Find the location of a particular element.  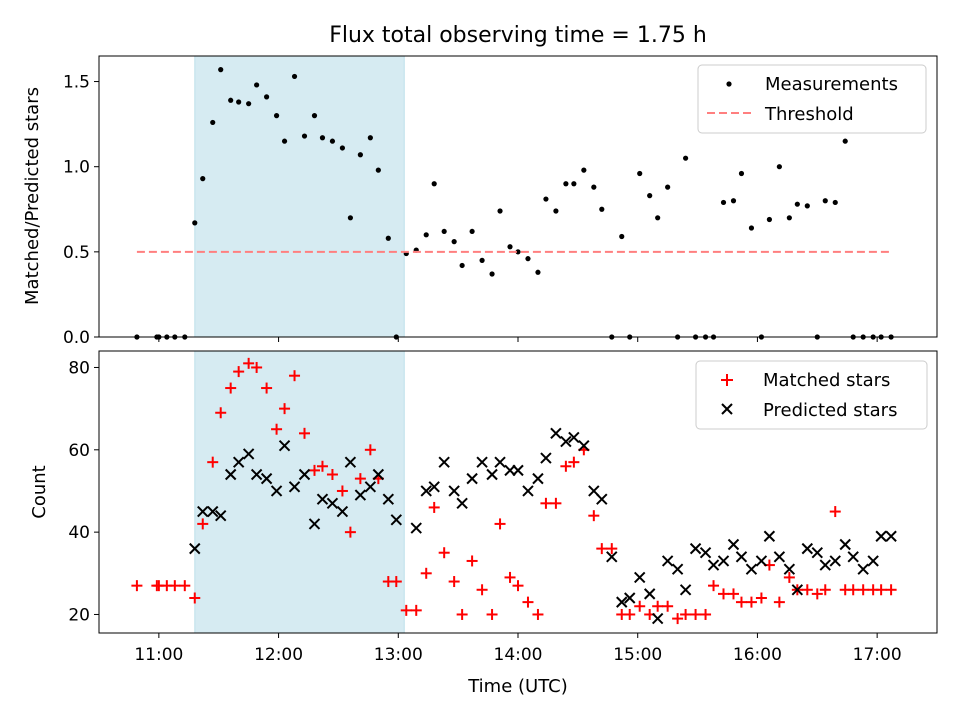

ratio-y-axis-label: Matched/Predicted stars is located at coordinates (32, 196).